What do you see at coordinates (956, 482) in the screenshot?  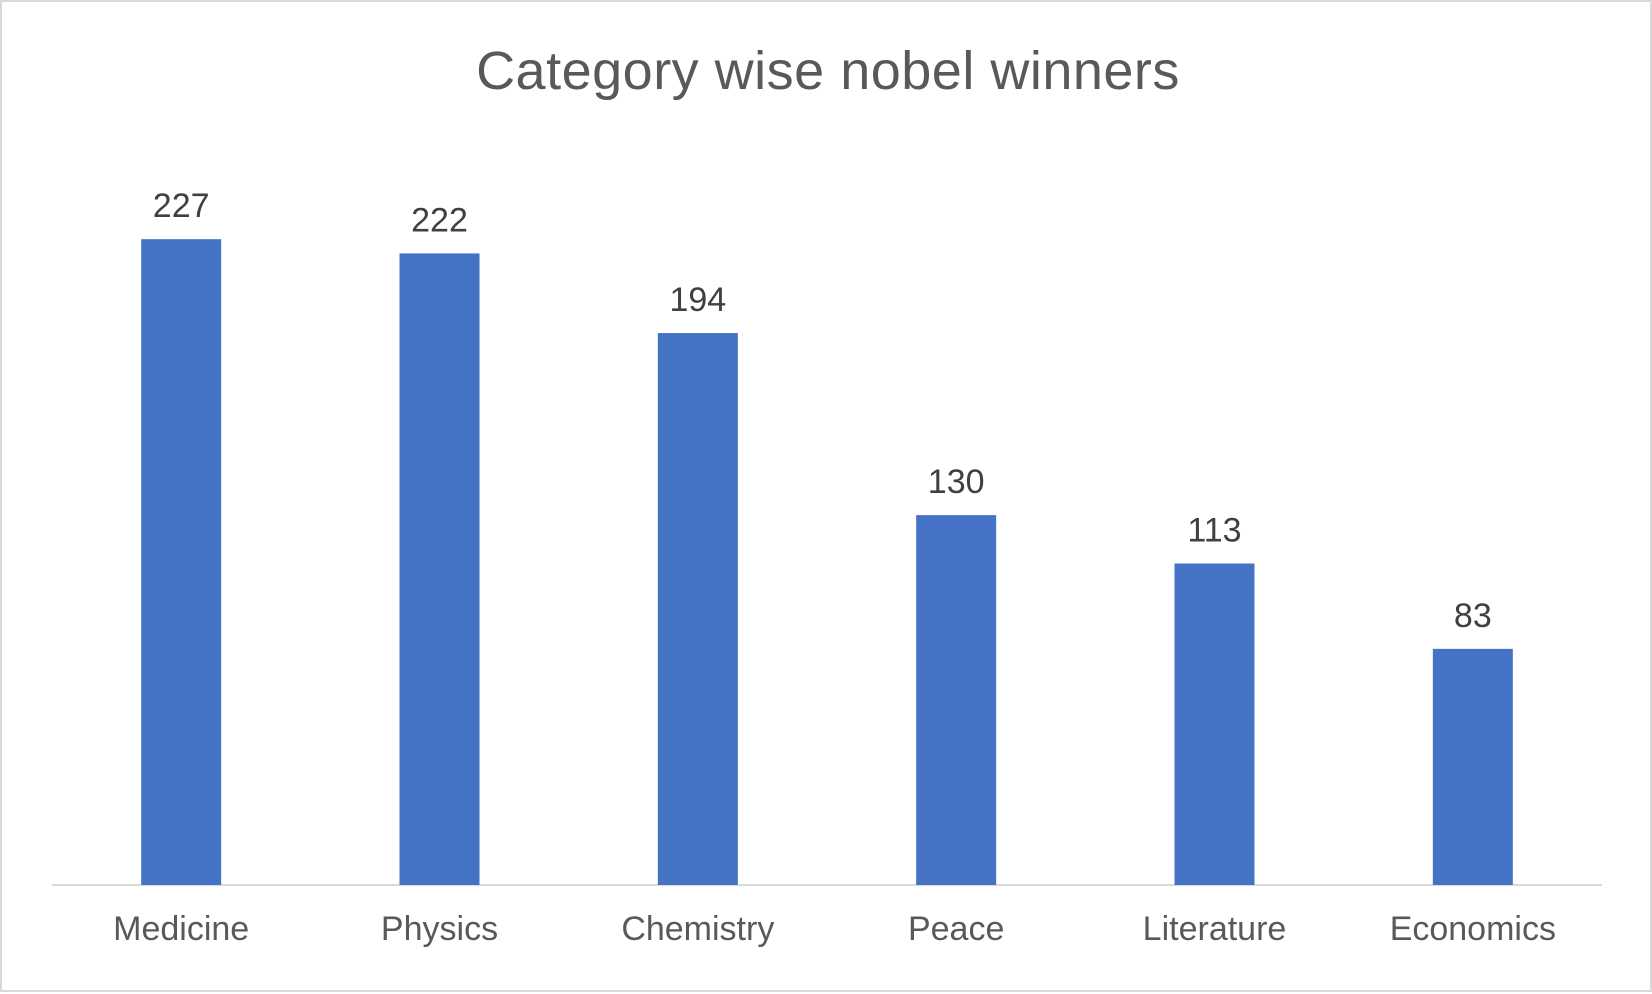 I see `data-label-peace: 130` at bounding box center [956, 482].